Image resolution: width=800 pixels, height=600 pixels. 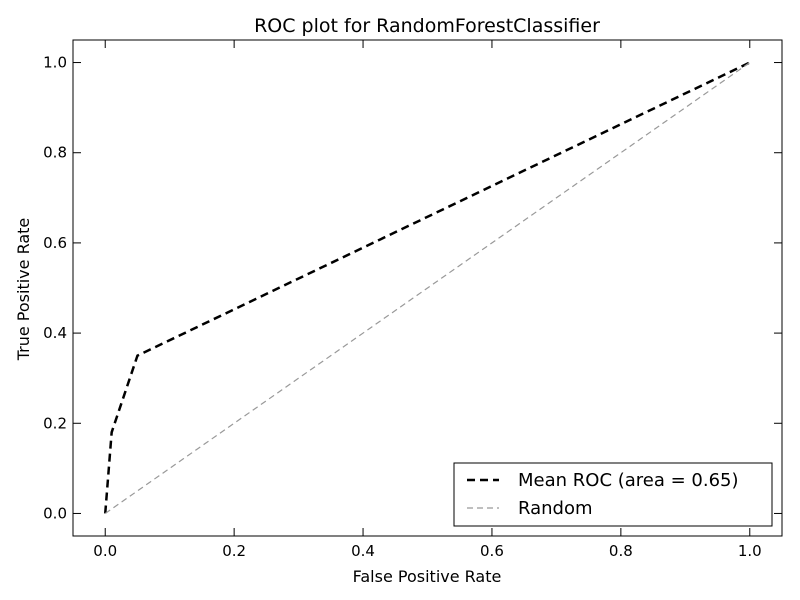 I want to click on legend: Mean ROC (area = 0.65) Random, so click(x=613, y=494).